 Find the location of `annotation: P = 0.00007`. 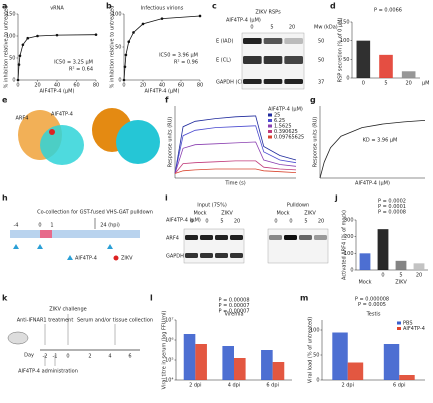

annotation: P = 0.00007 is located at coordinates (233, 306).